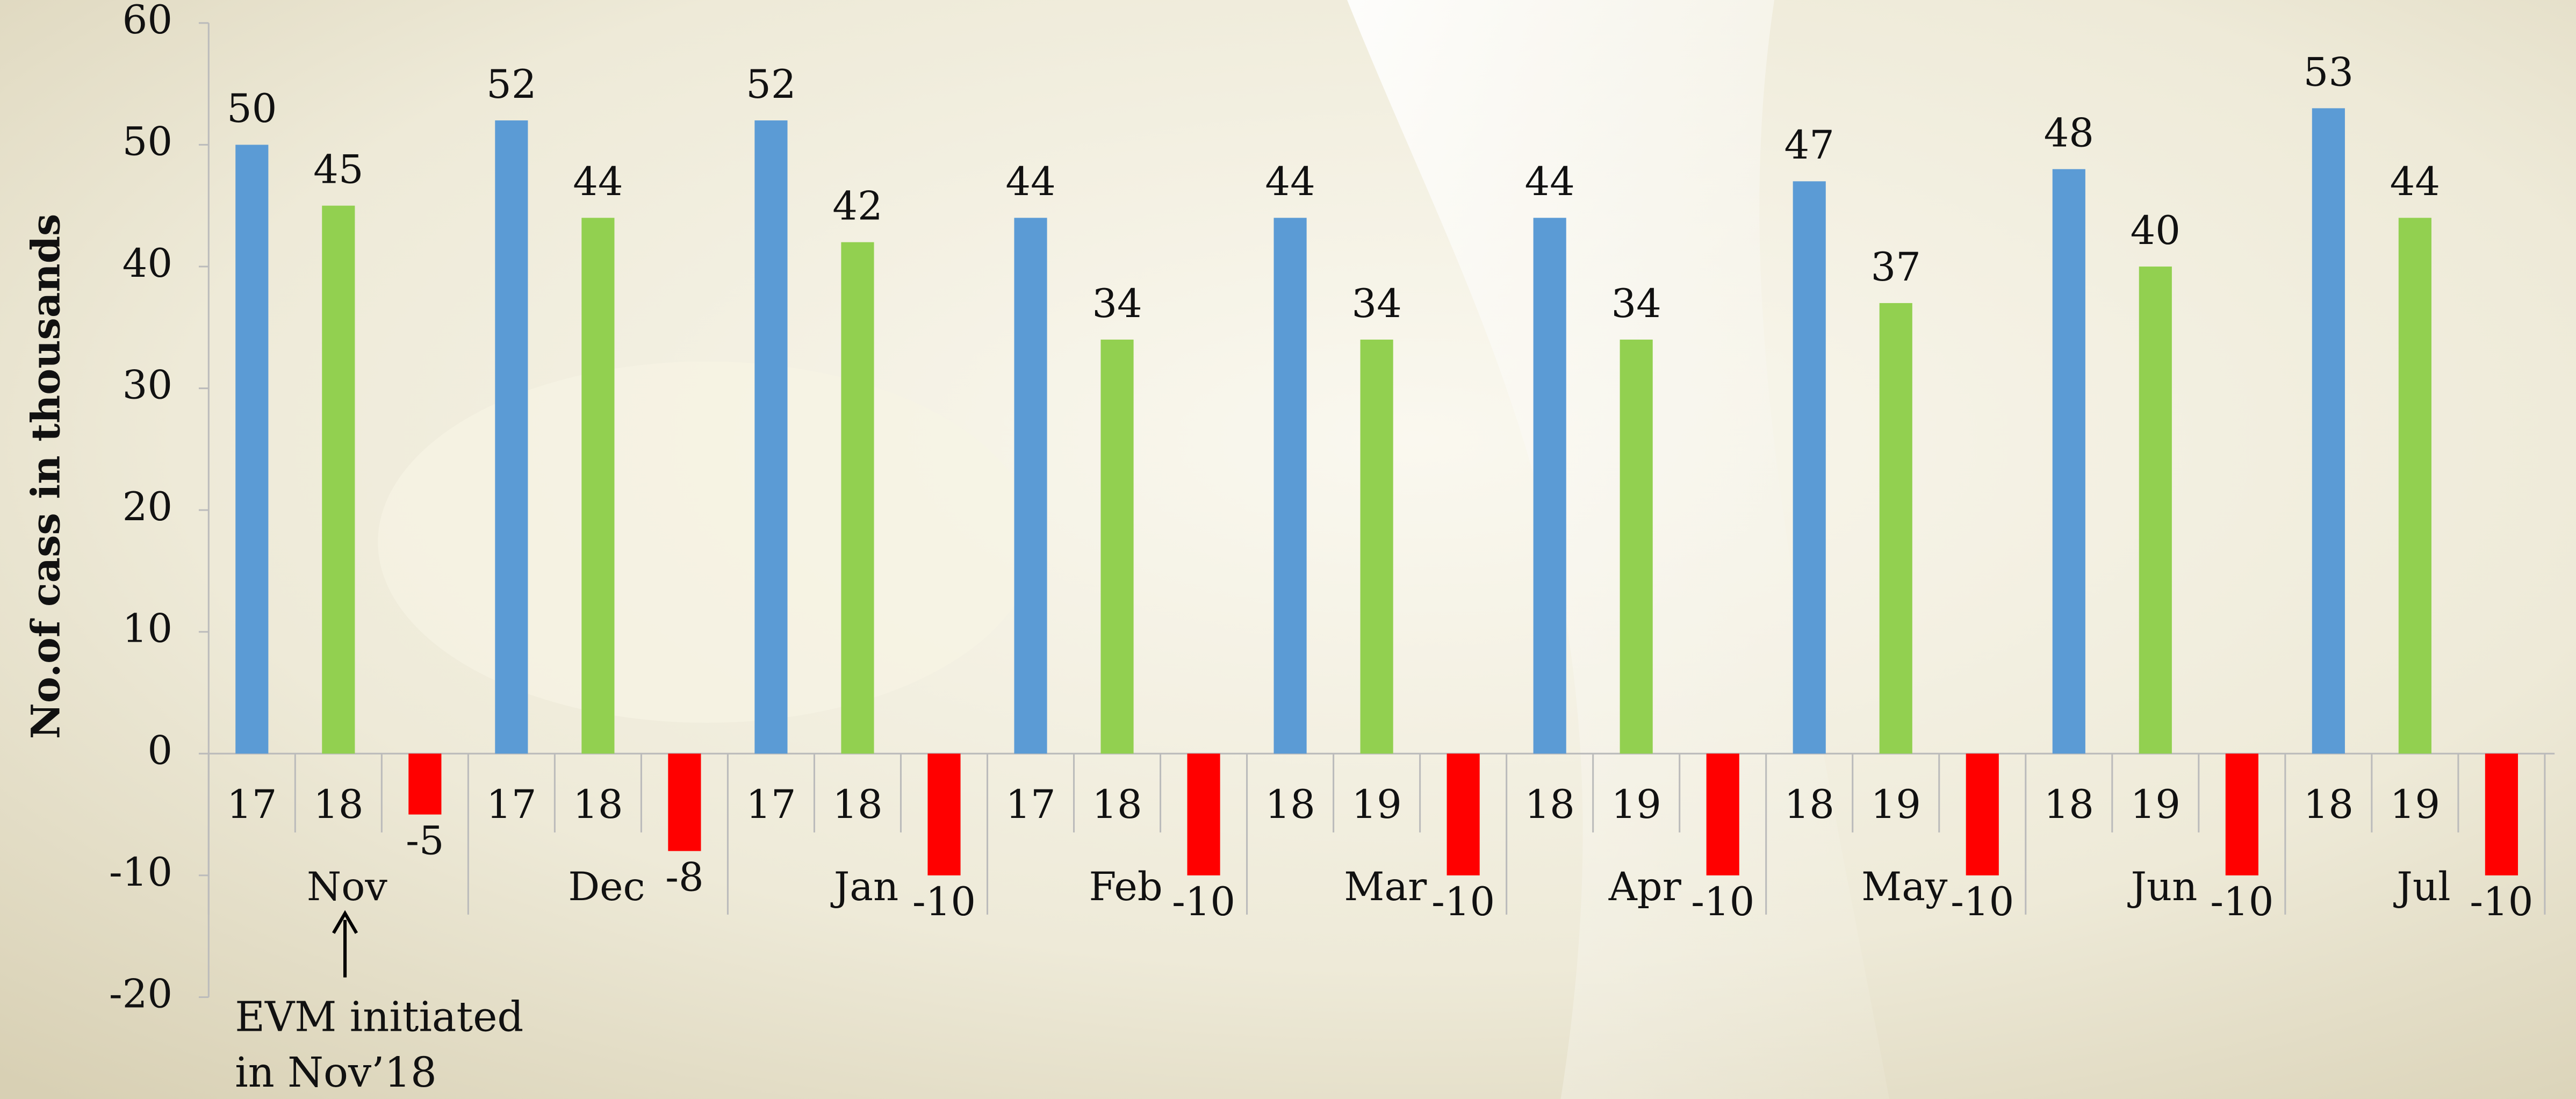 This screenshot has width=2576, height=1099. I want to click on data-label: 48, so click(2069, 133).